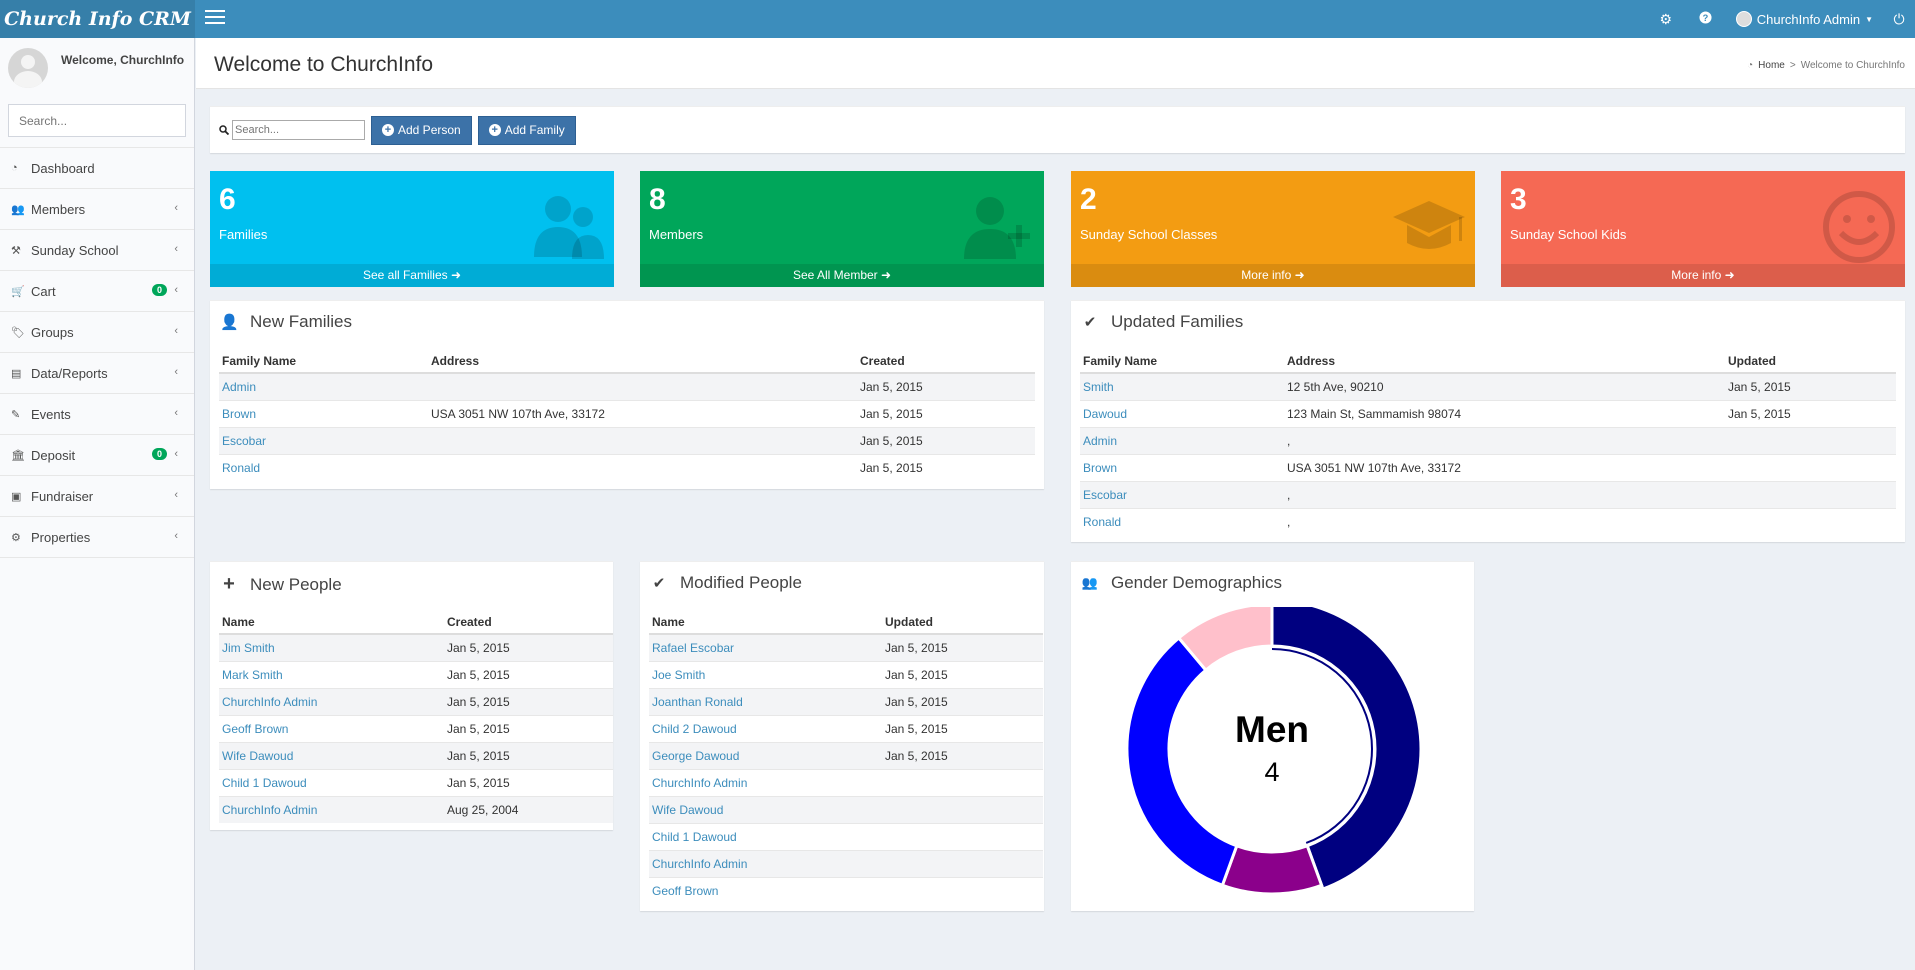  Describe the element at coordinates (765, 623) in the screenshot. I see `column-header: Name` at that location.